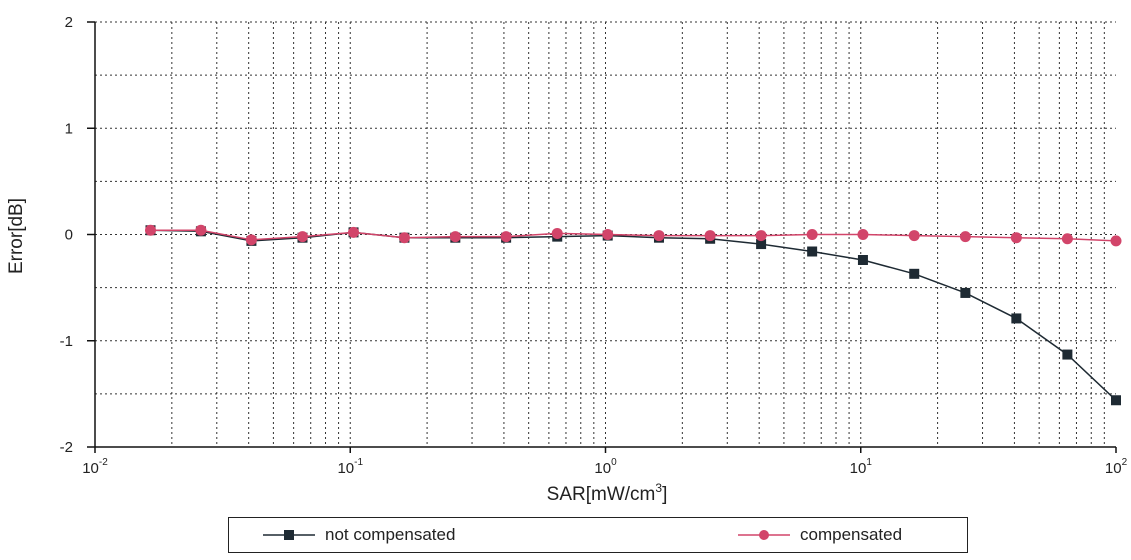 This screenshot has height=560, width=1131. What do you see at coordinates (69, 22) in the screenshot?
I see `y-tick-label: 2` at bounding box center [69, 22].